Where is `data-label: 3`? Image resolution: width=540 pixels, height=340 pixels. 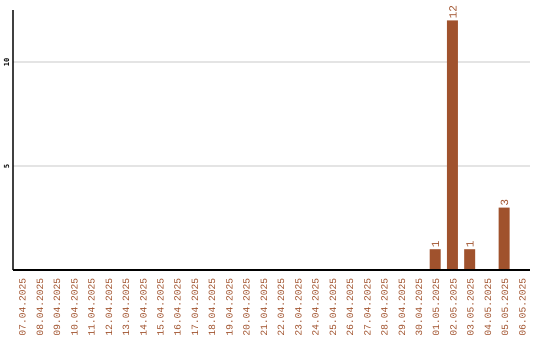 data-label: 3 is located at coordinates (506, 202).